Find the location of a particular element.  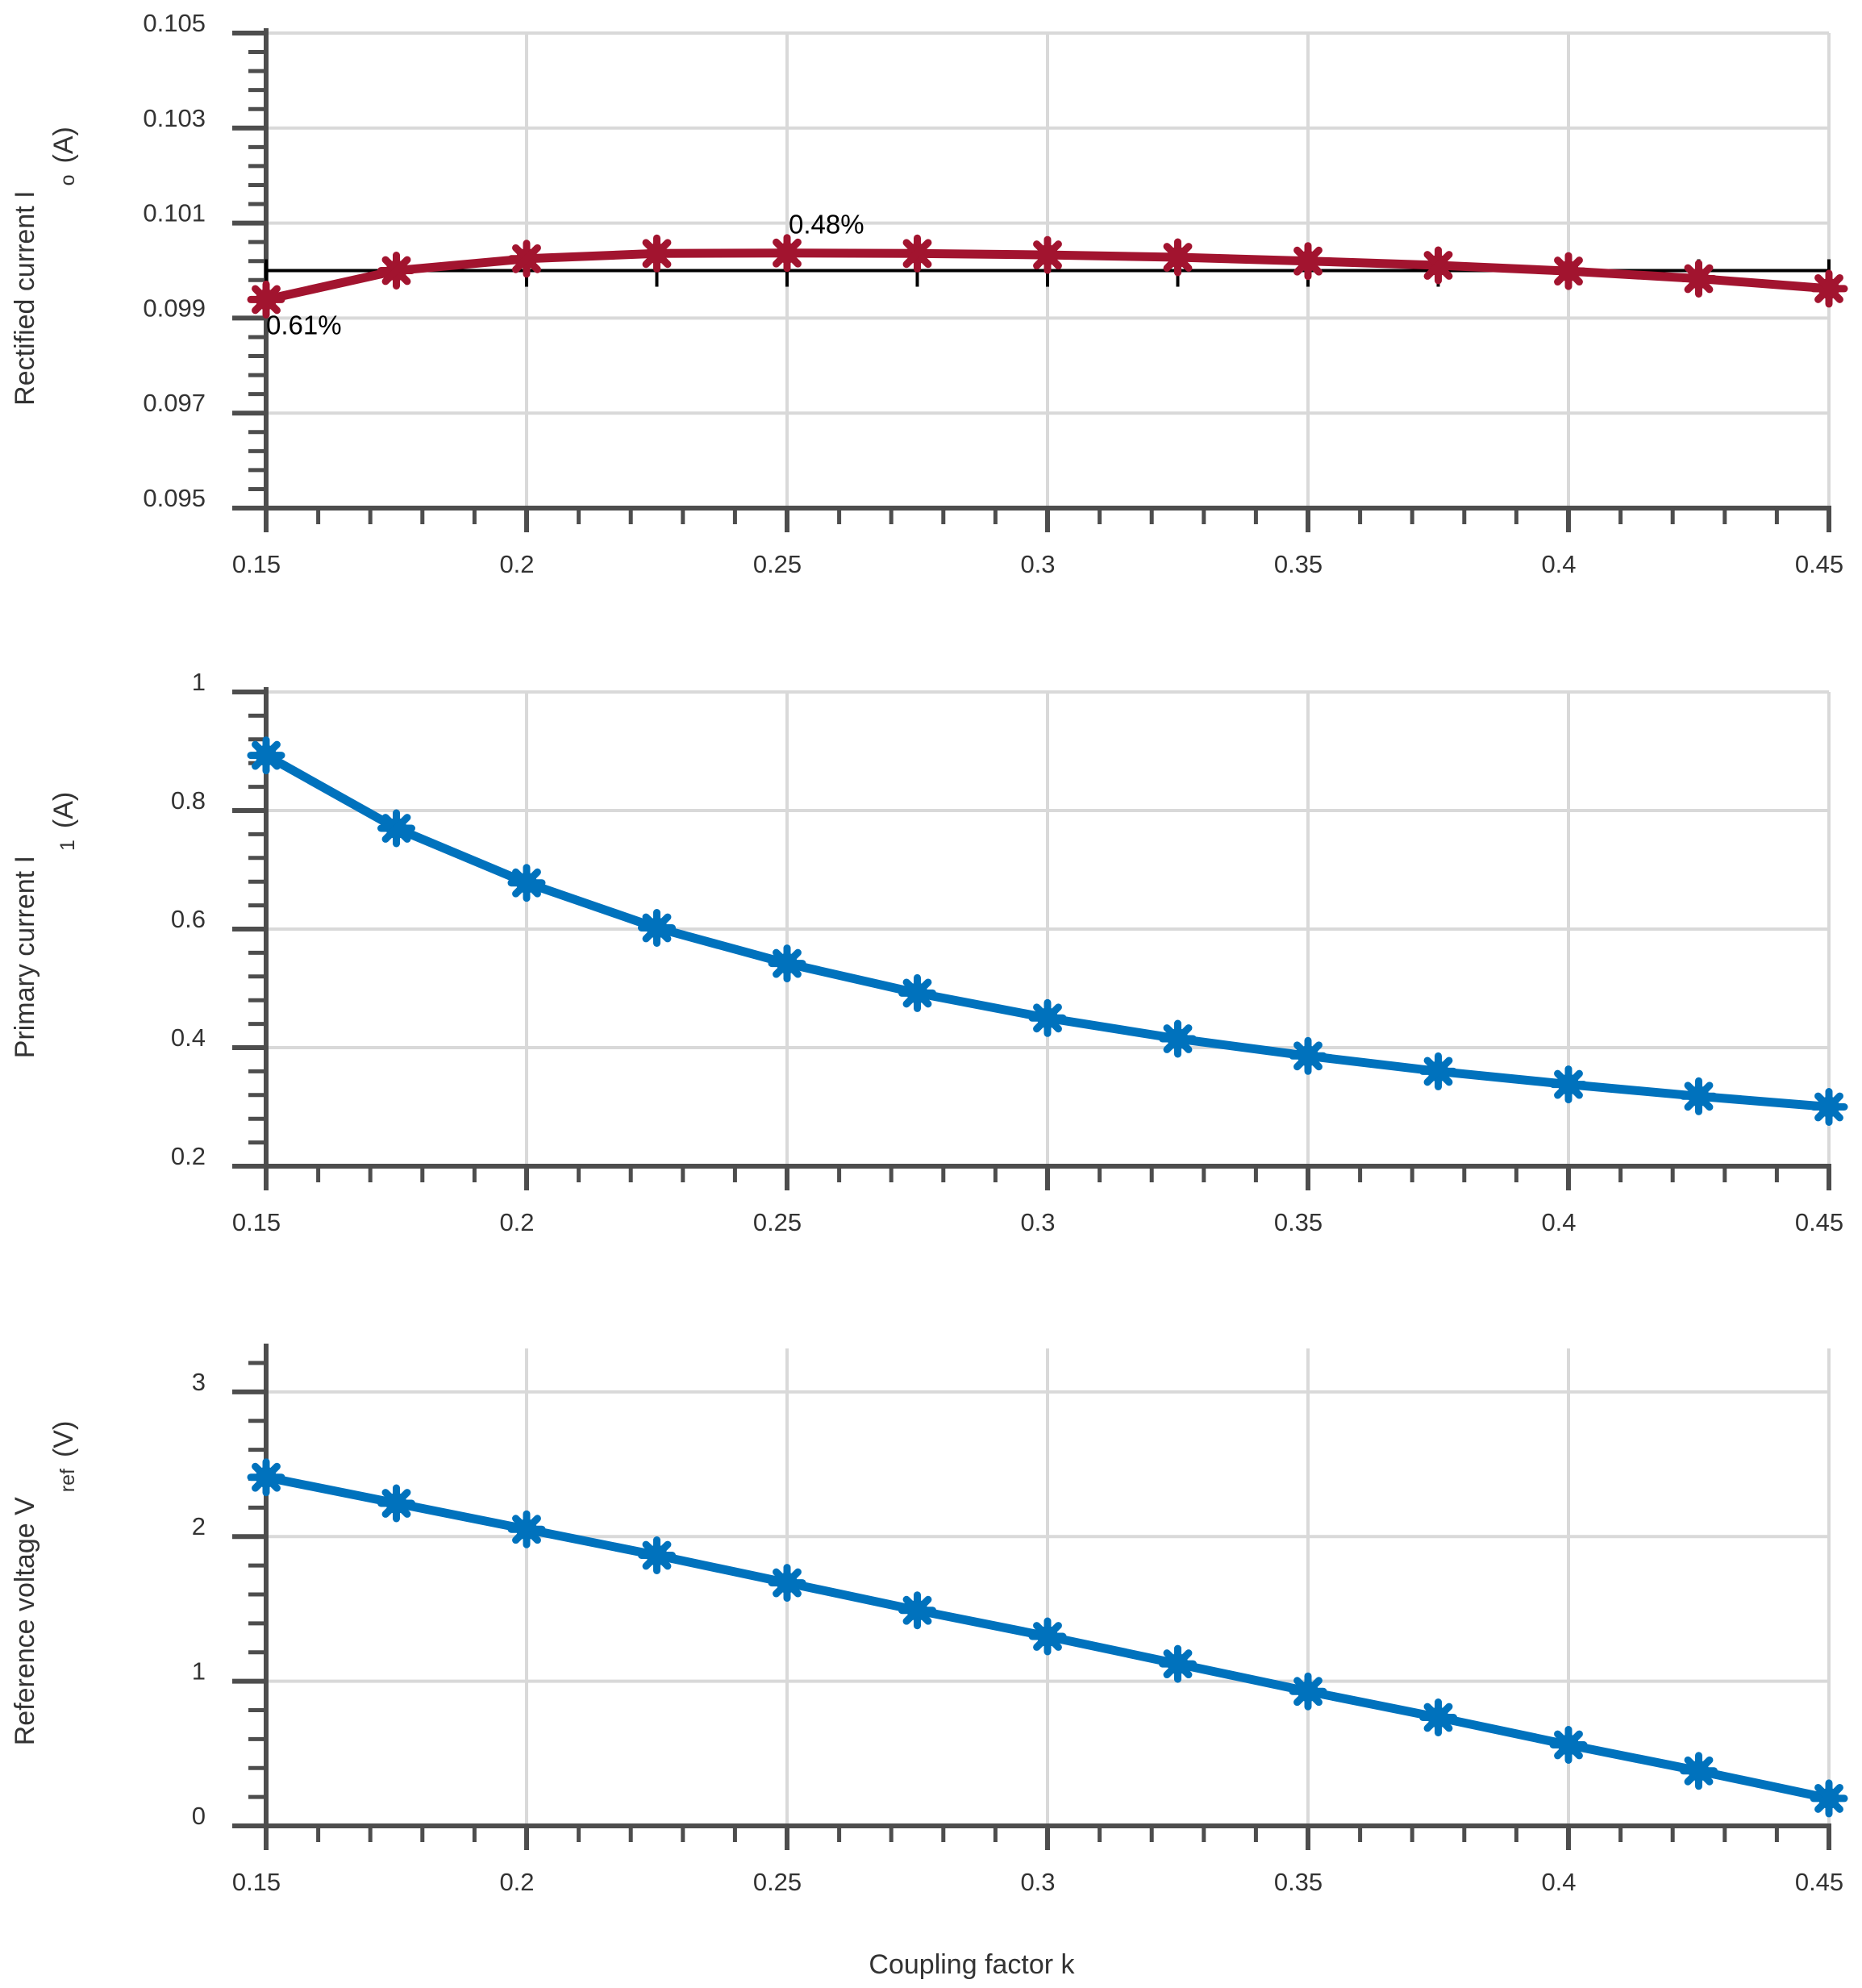

y-tick-label: 0 is located at coordinates (199, 1816).